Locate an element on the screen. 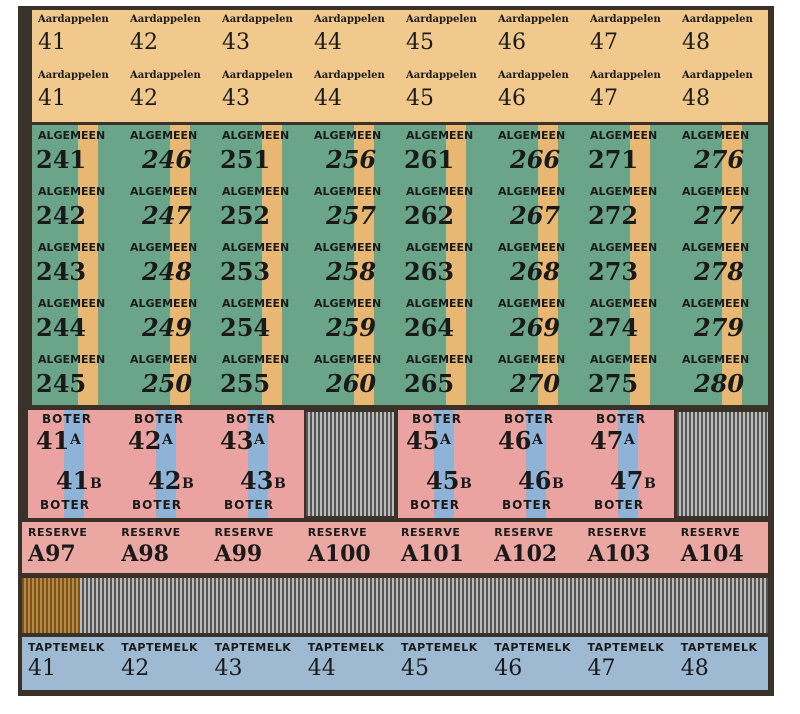 The image size is (800, 714). aardappelen-coupon: Aardappelen 41 is located at coordinates (78, 94).